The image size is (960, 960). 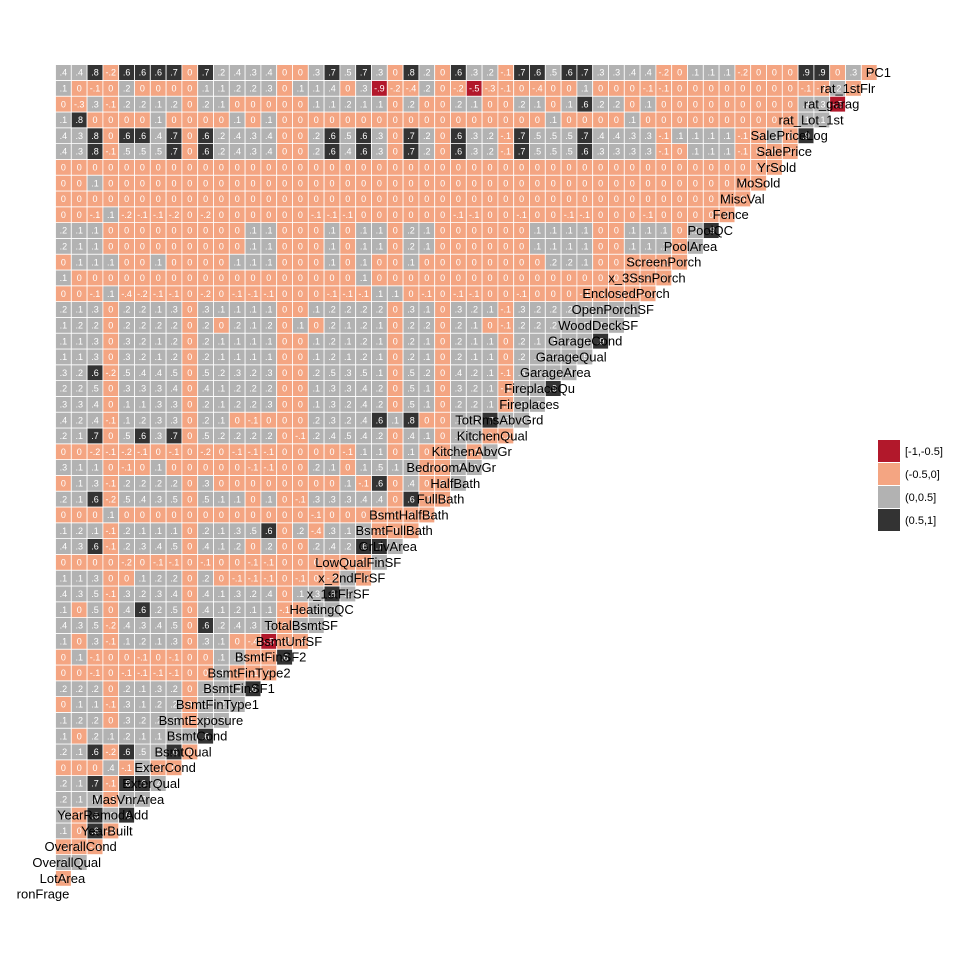 What do you see at coordinates (910, 485) in the screenshot?
I see `legend: [-1,-0.5] (-0.5,0] (0,0.5] (0.5,1]` at bounding box center [910, 485].